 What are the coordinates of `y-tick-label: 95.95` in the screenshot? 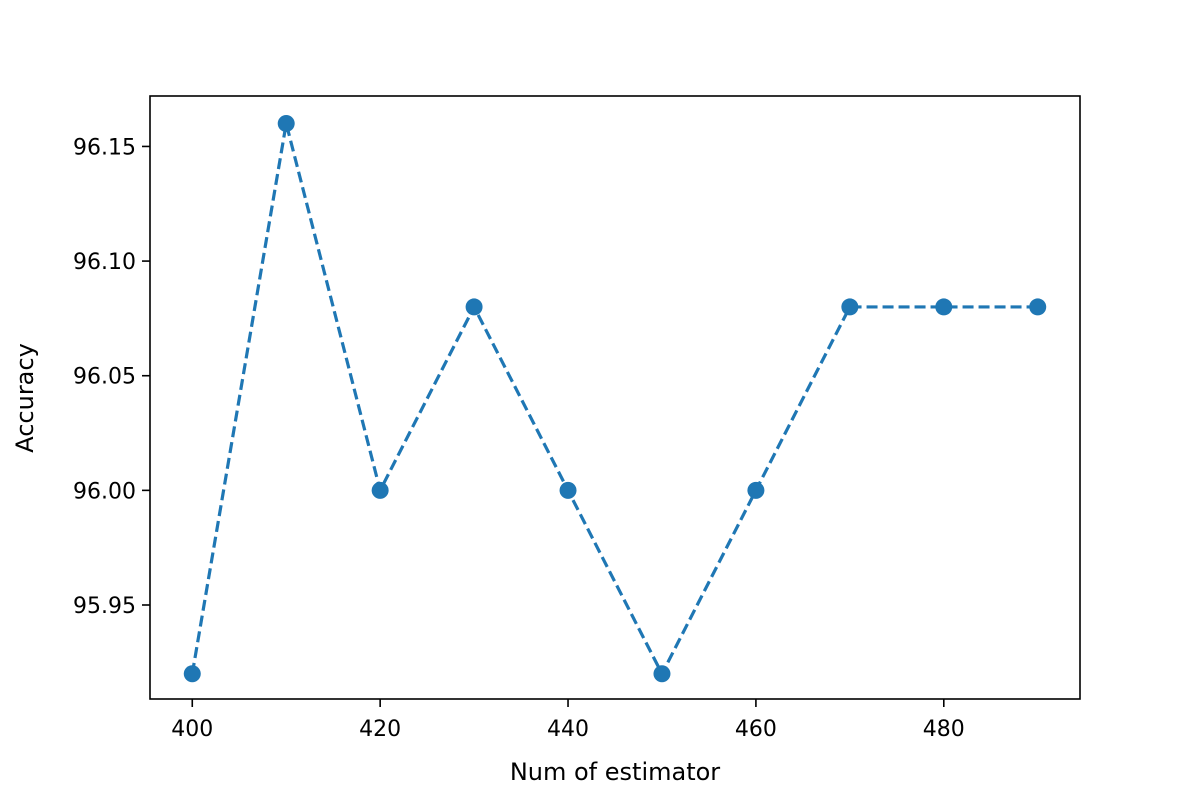 It's located at (104, 606).